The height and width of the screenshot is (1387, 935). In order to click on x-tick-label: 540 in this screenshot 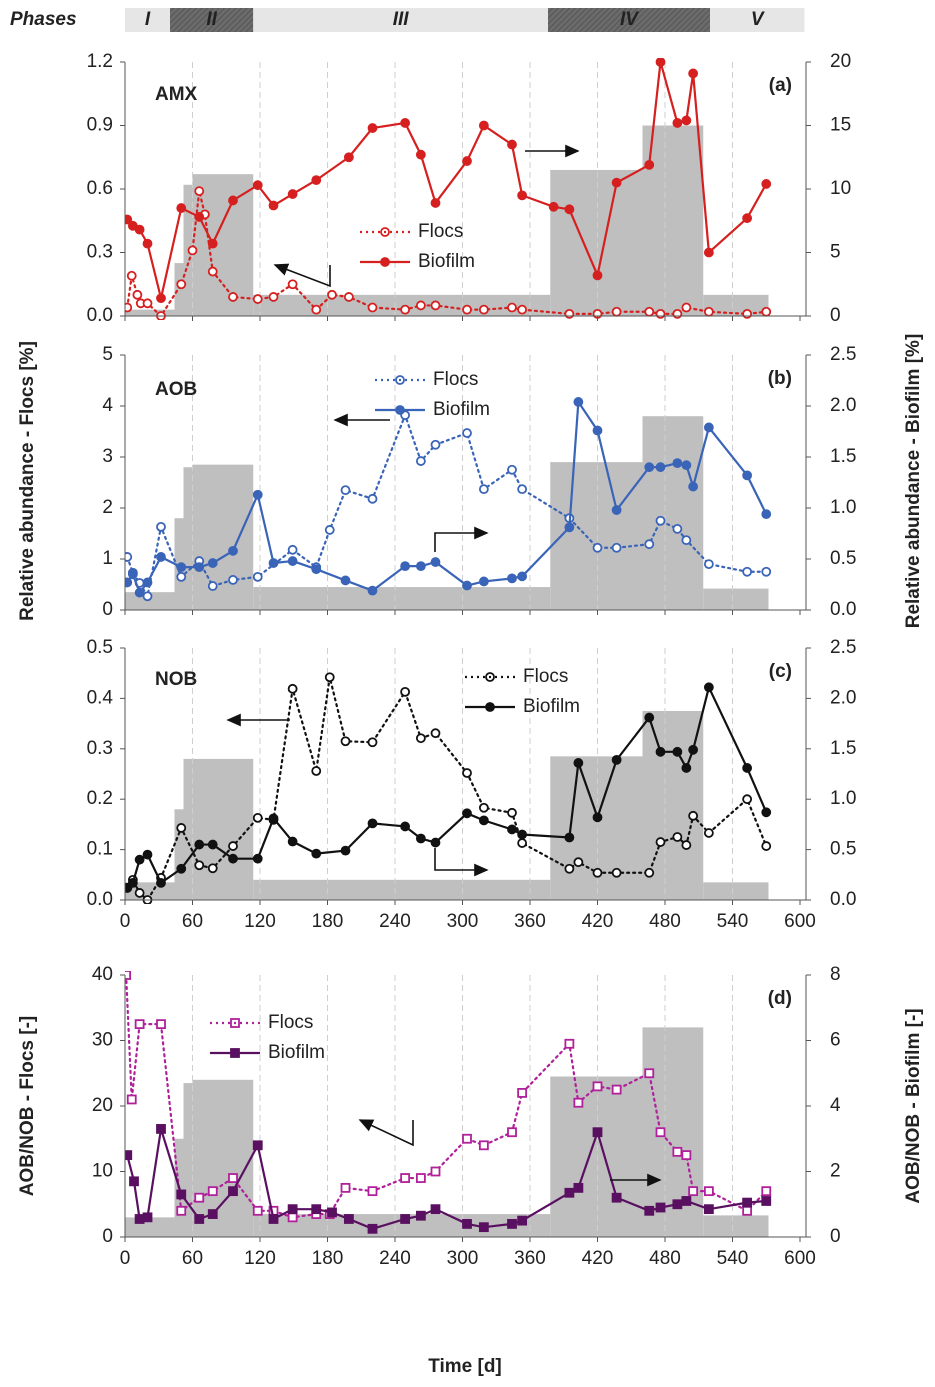, I will do `click(733, 1258)`.